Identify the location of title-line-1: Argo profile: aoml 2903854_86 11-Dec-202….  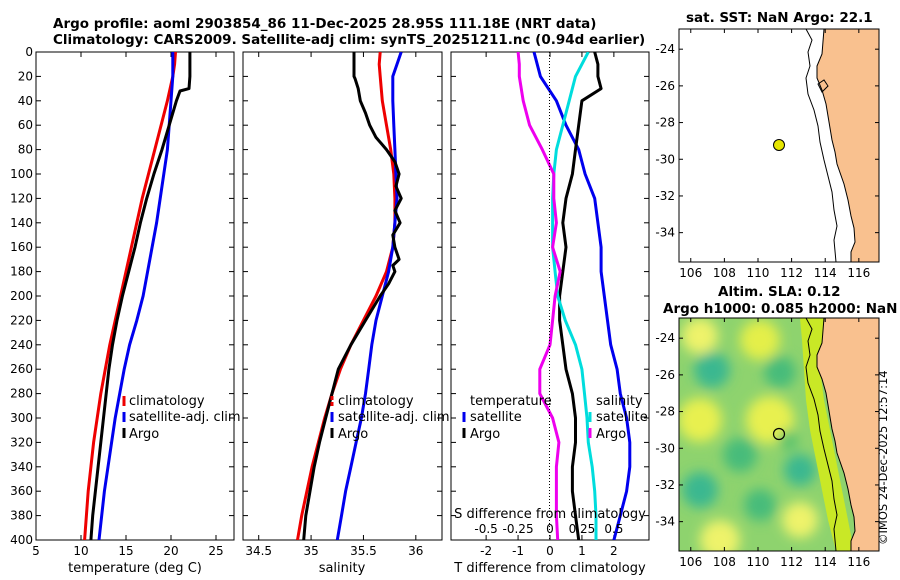
(325, 24).